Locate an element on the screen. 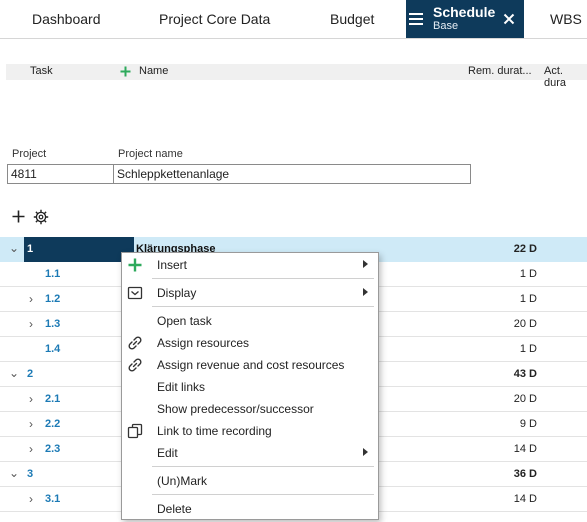 The image size is (587, 522). tab-wbs: WBS is located at coordinates (566, 19).